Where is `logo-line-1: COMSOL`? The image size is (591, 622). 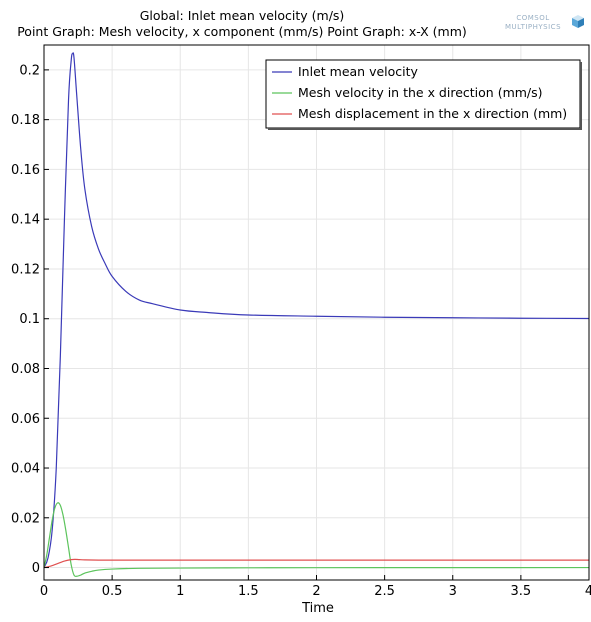
logo-line-1: COMSOL is located at coordinates (532, 18).